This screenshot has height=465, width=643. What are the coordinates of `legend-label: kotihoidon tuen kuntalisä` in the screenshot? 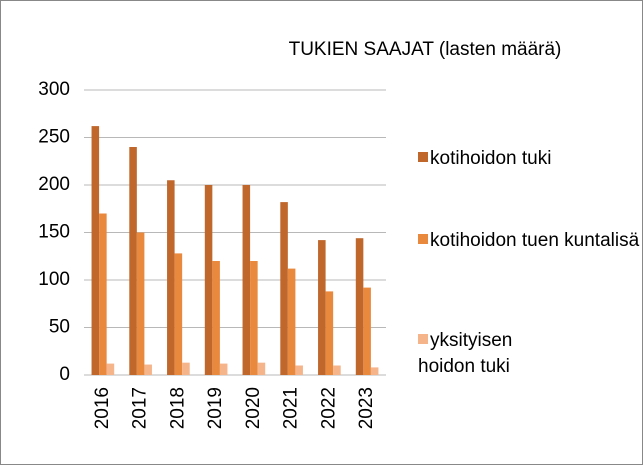 It's located at (535, 240).